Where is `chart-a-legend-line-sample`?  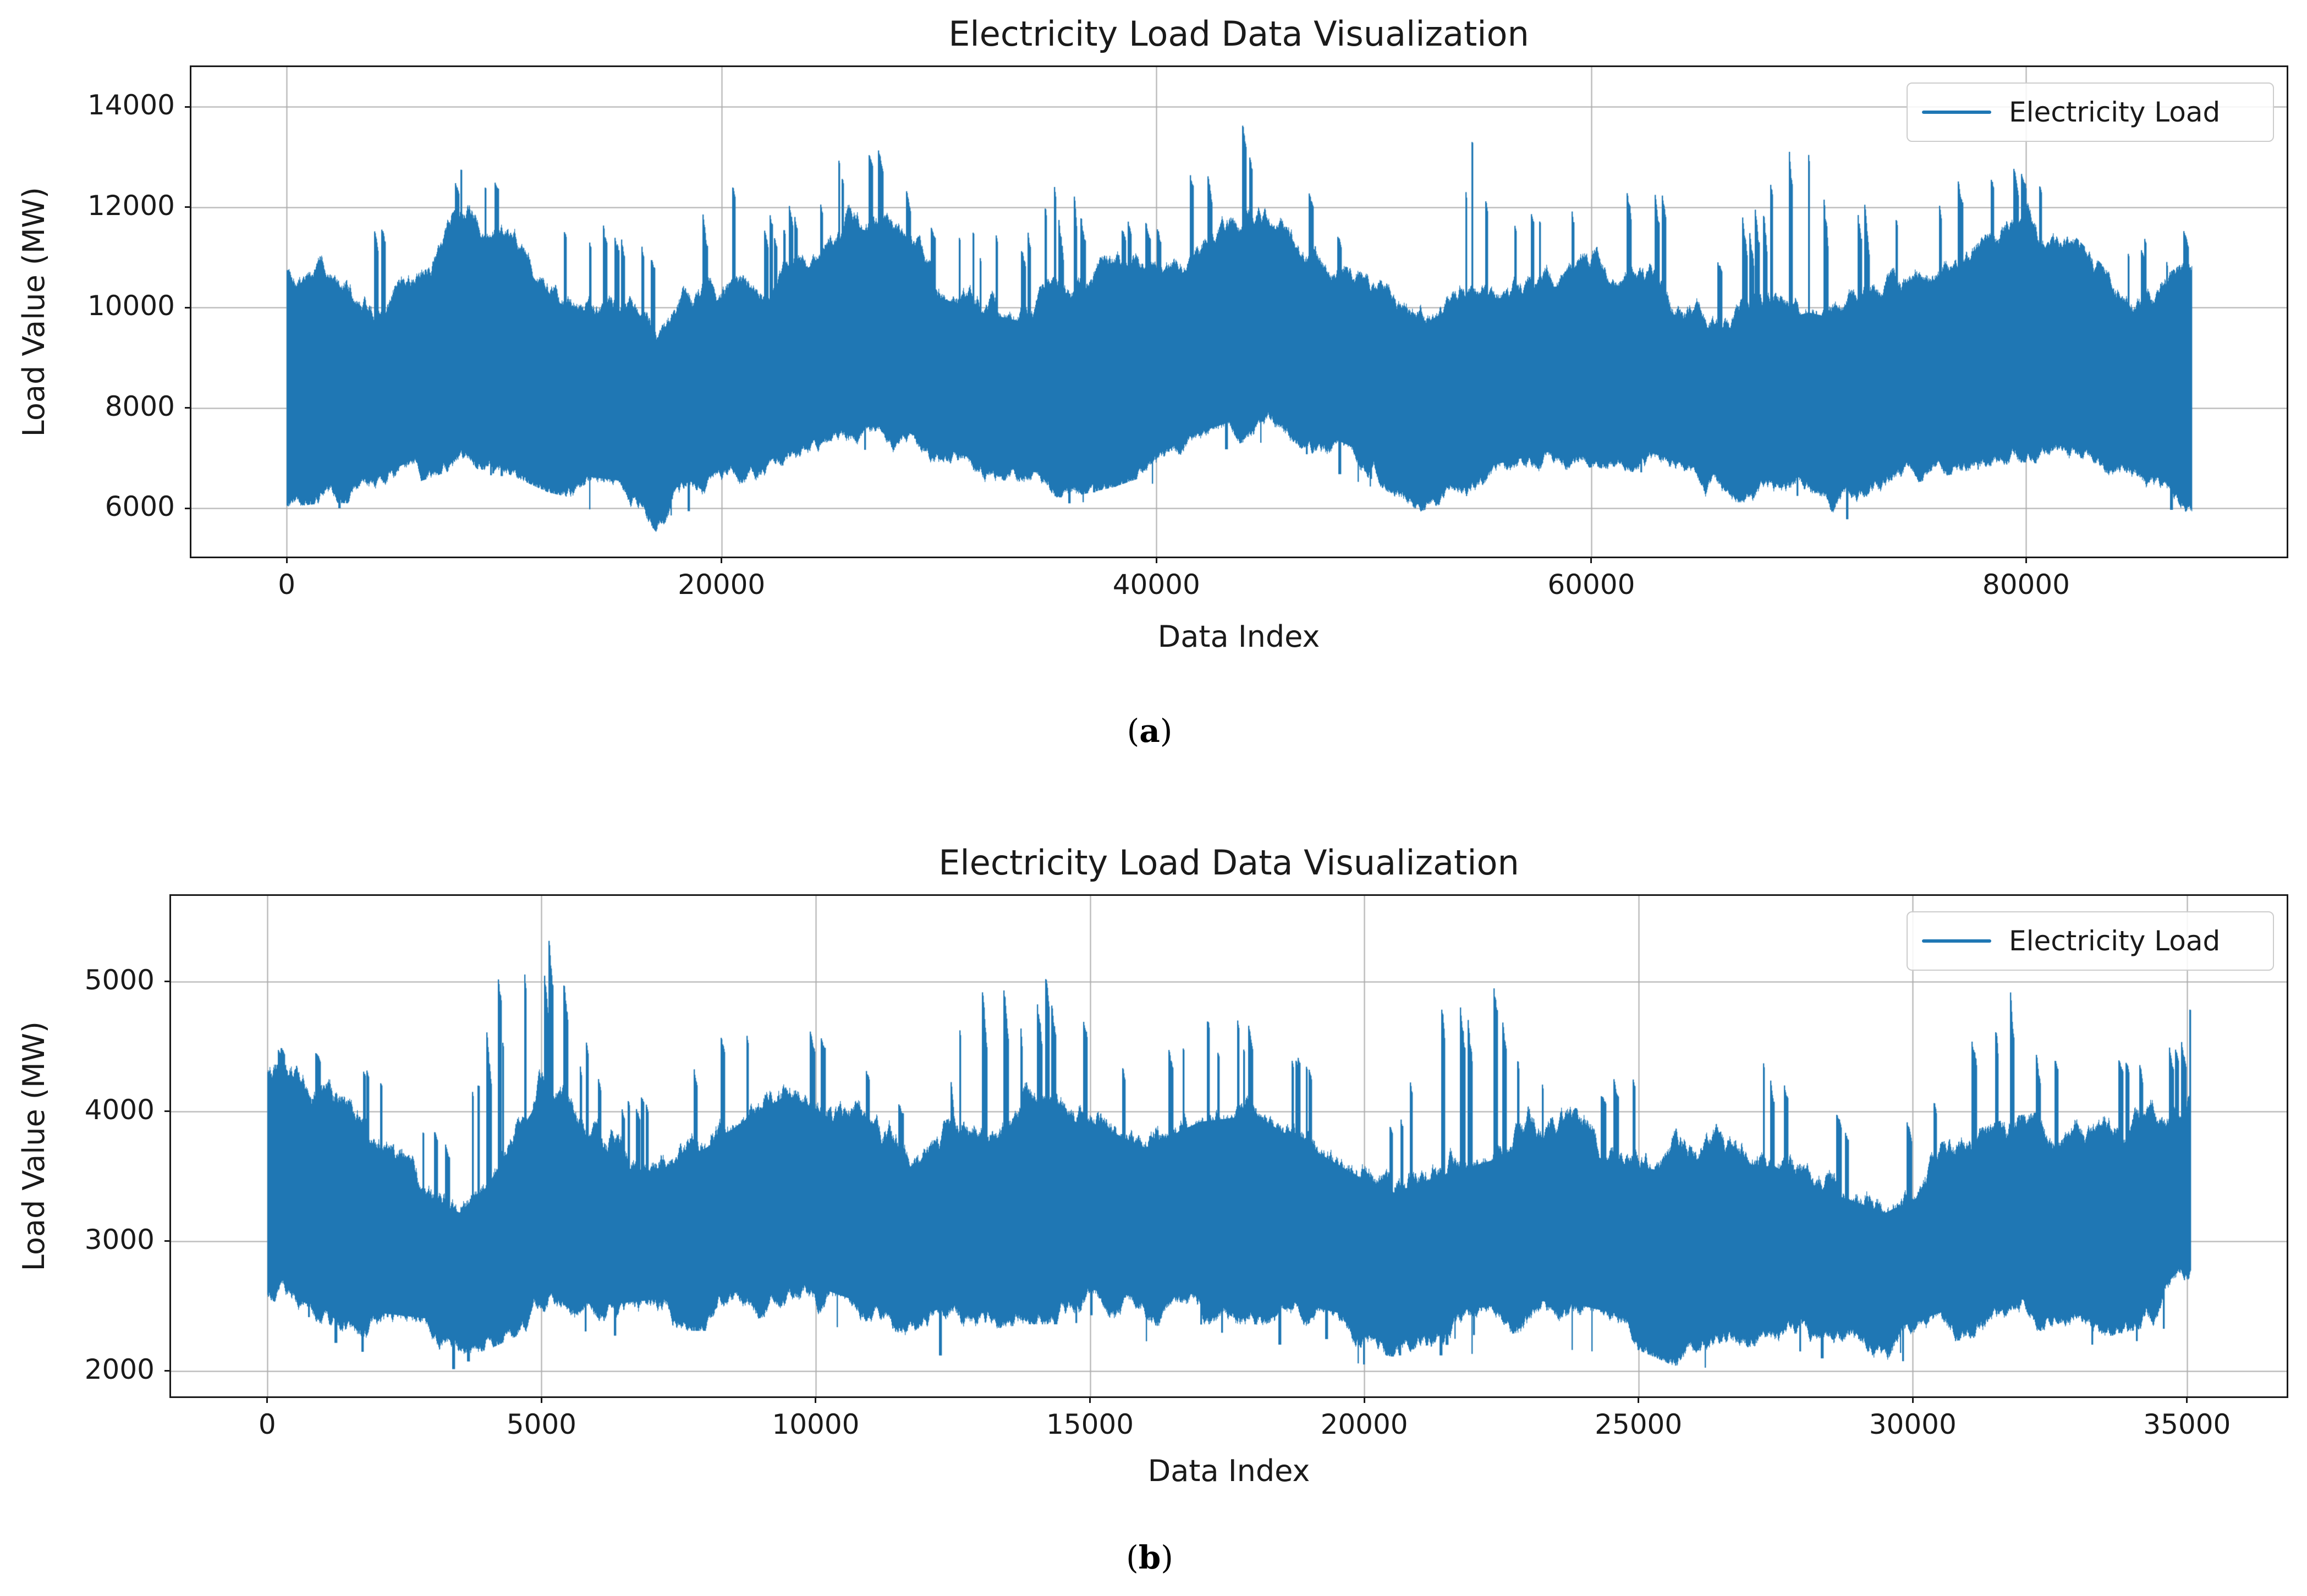 chart-a-legend-line-sample is located at coordinates (1956, 113).